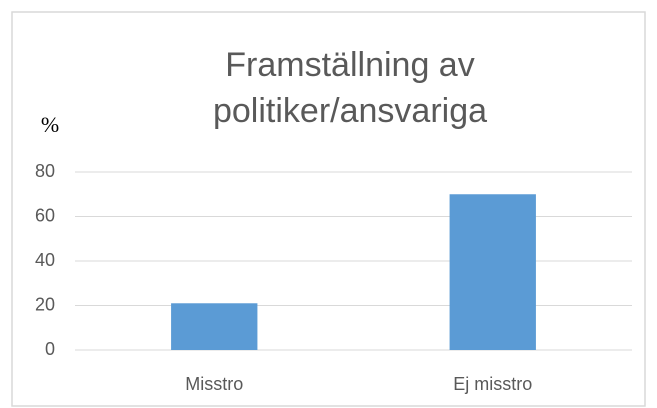 This screenshot has width=657, height=408. Describe the element at coordinates (45, 215) in the screenshot. I see `y-tick-label: 60` at that location.